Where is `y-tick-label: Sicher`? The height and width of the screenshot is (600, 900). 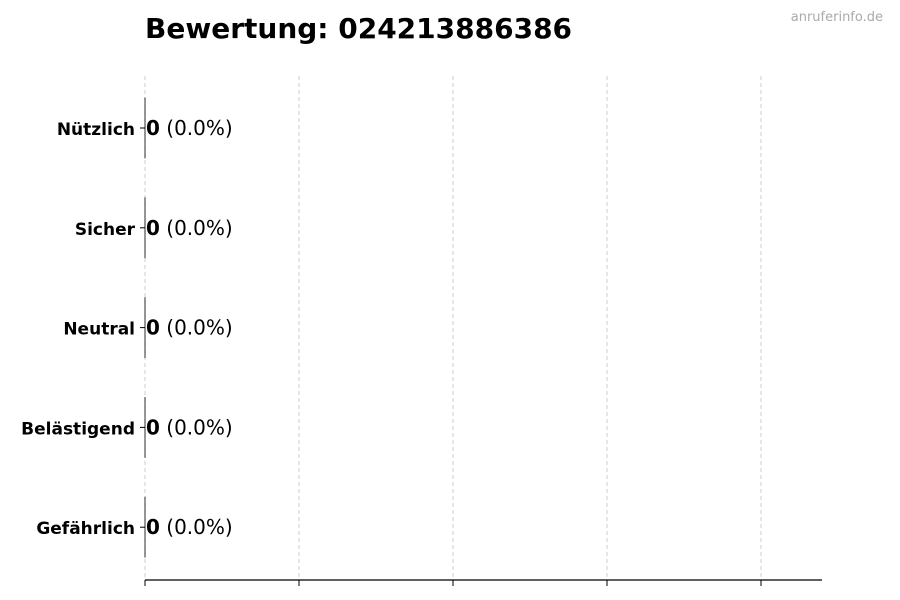
y-tick-label: Sicher is located at coordinates (105, 230).